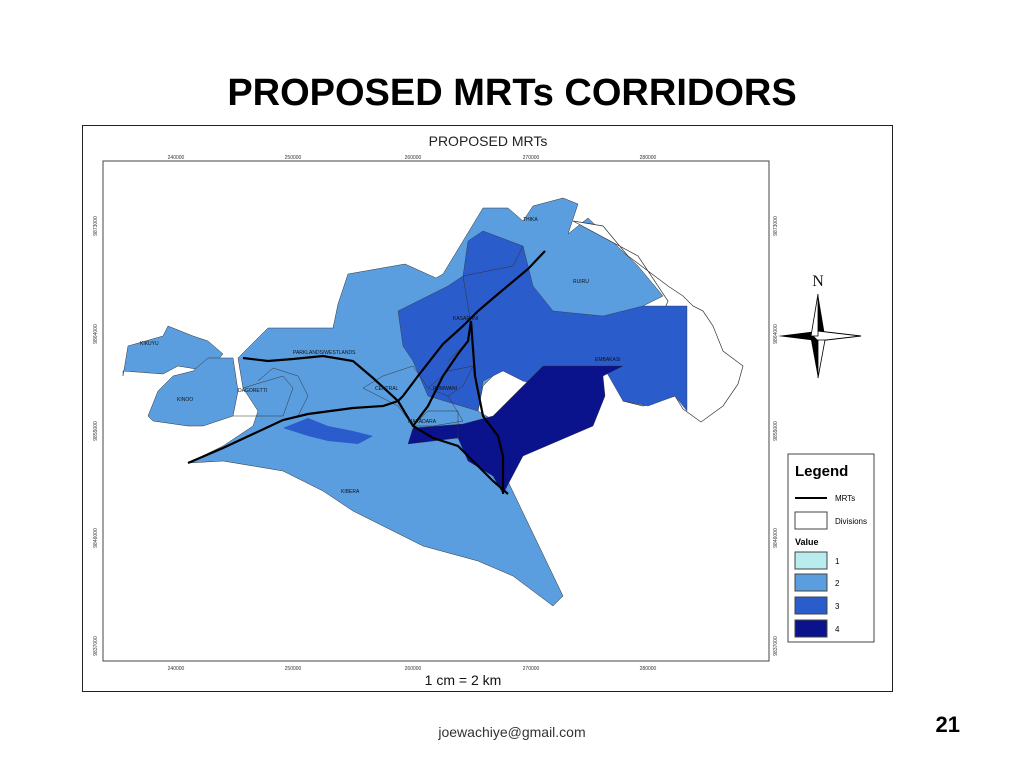 The width and height of the screenshot is (1024, 768). Describe the element at coordinates (413, 669) in the screenshot. I see `x-tick-bottom: 260000` at that location.